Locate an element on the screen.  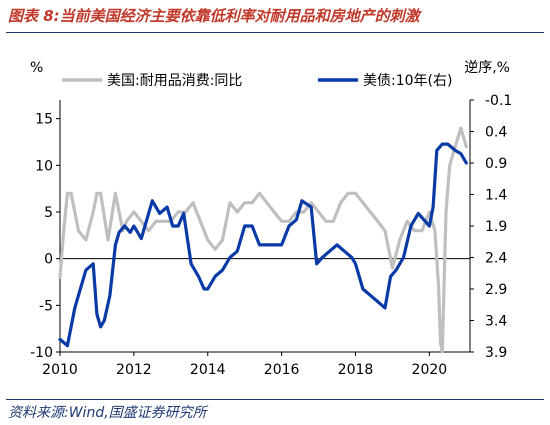
right-axis-tick-label: 3.4 is located at coordinates (496, 322).